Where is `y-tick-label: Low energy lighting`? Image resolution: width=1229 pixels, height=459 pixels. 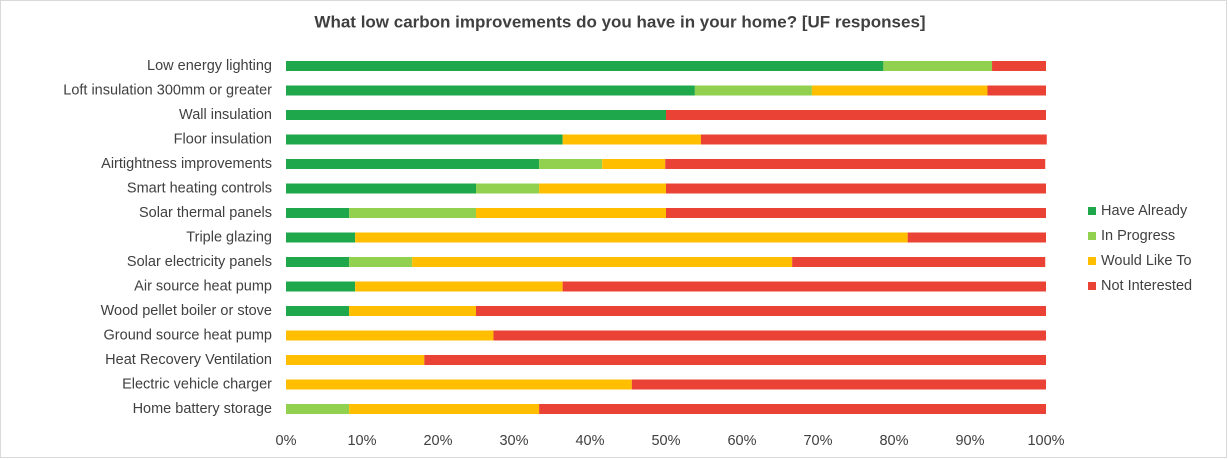
y-tick-label: Low energy lighting is located at coordinates (209, 66).